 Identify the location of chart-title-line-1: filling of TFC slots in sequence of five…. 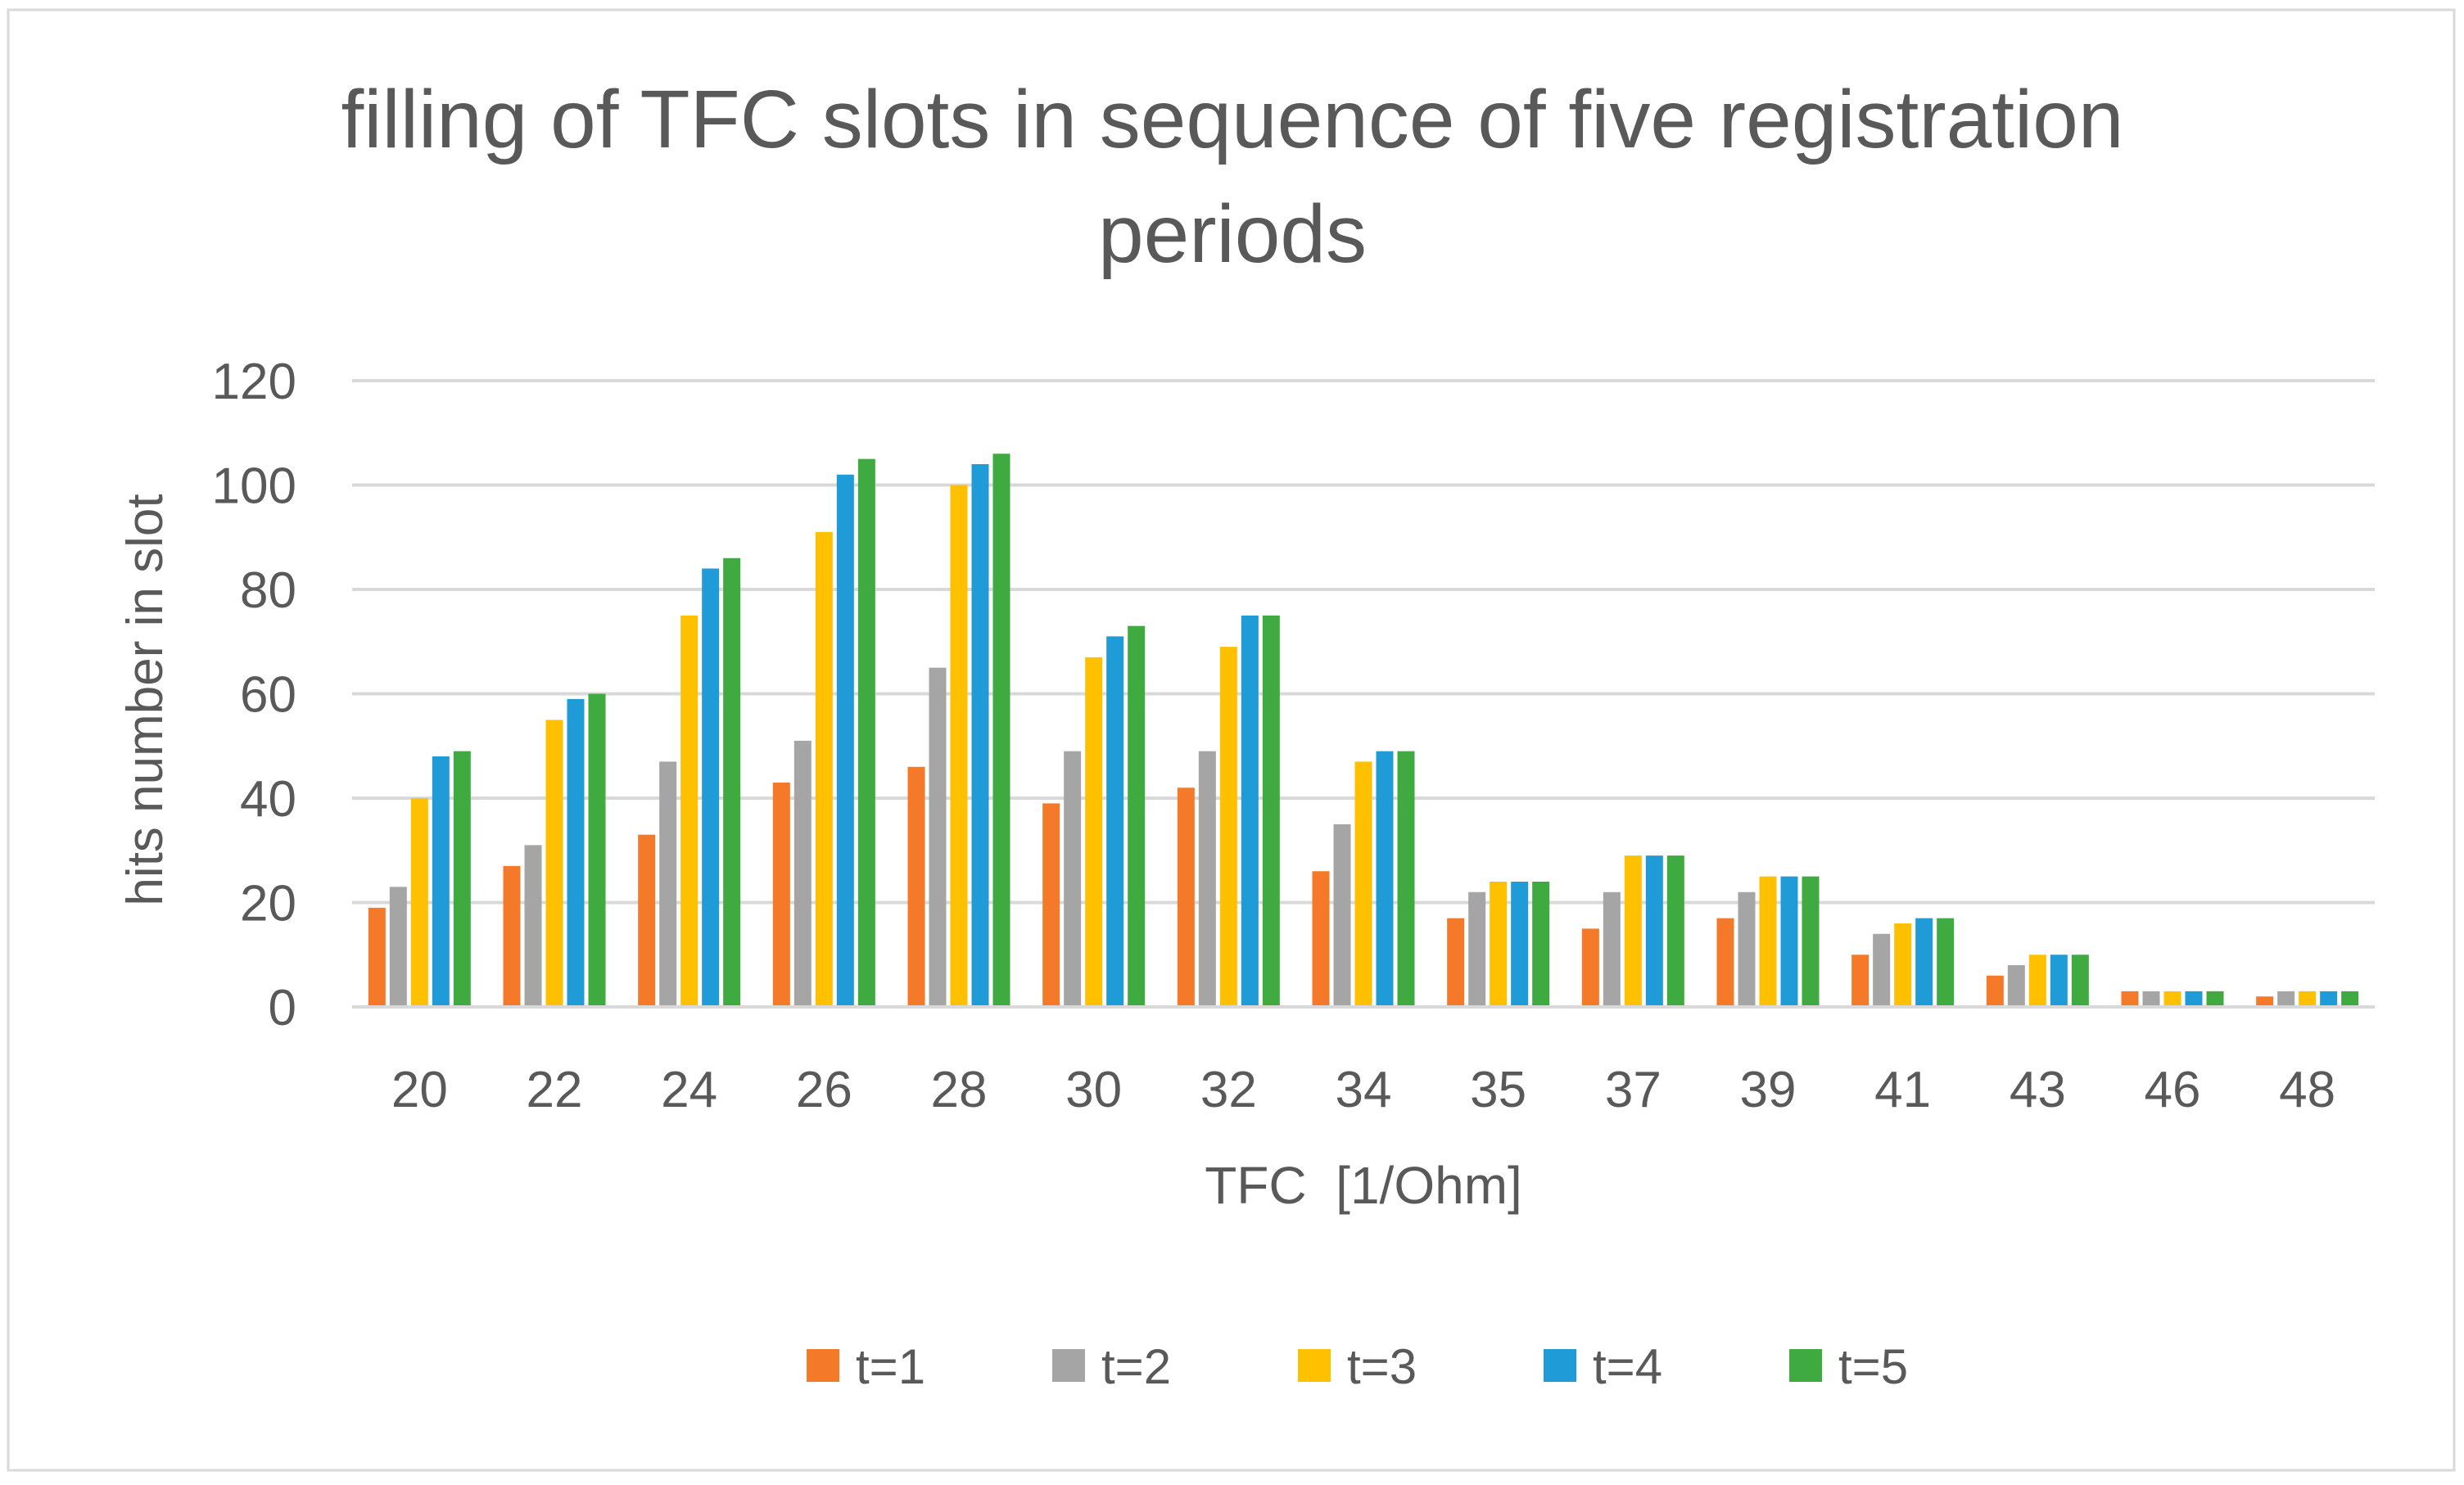
(1232, 119).